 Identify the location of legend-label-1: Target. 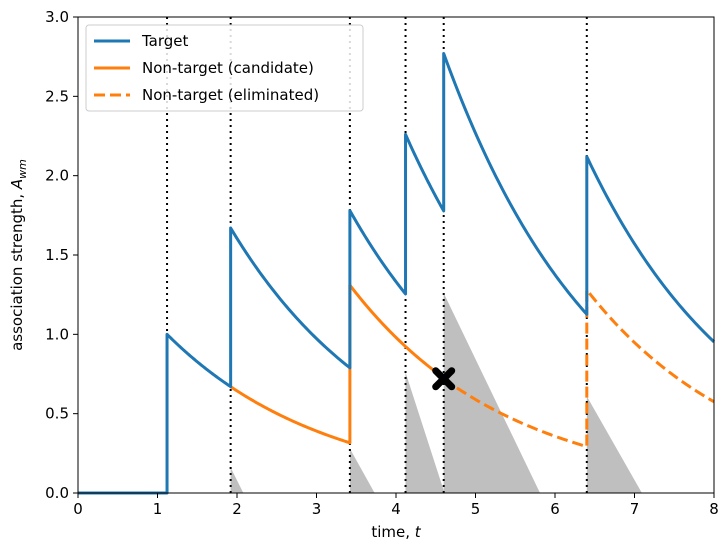
(165, 41).